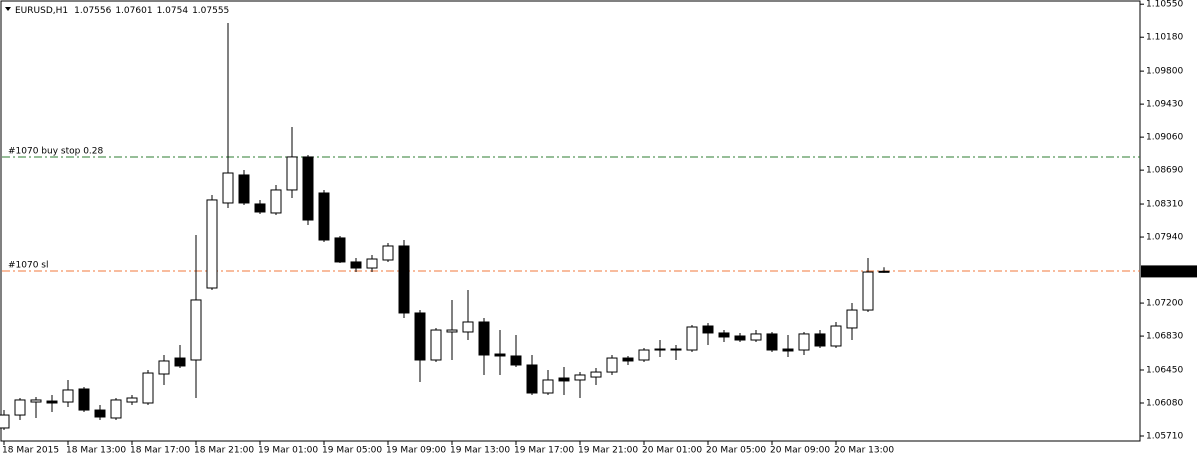 The height and width of the screenshot is (457, 1198). What do you see at coordinates (1164, 105) in the screenshot?
I see `y-tick-label: 1.09430` at bounding box center [1164, 105].